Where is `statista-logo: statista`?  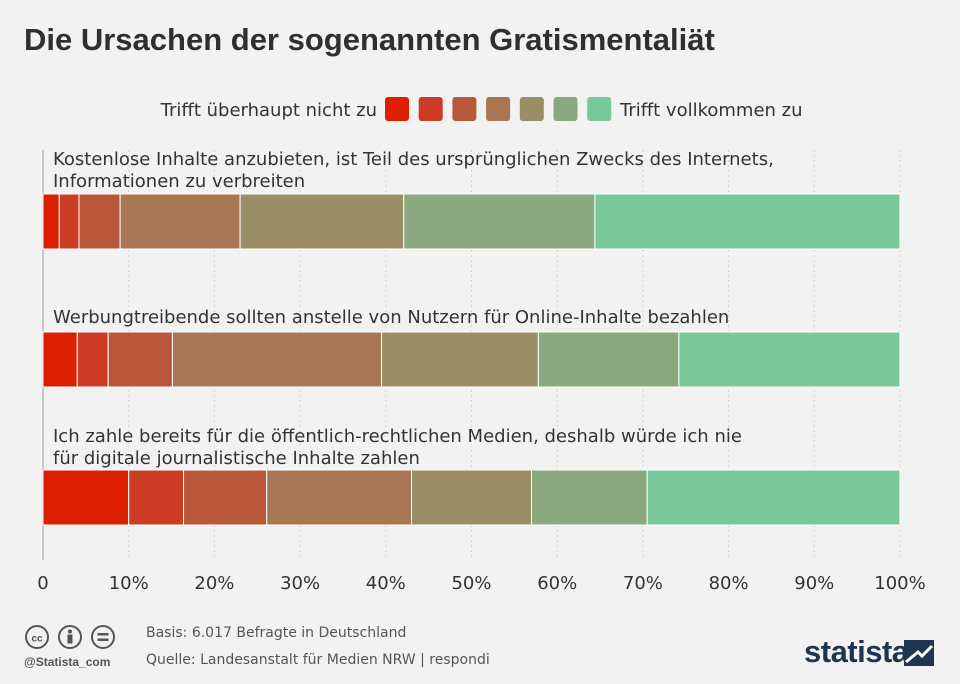 statista-logo: statista is located at coordinates (856, 651).